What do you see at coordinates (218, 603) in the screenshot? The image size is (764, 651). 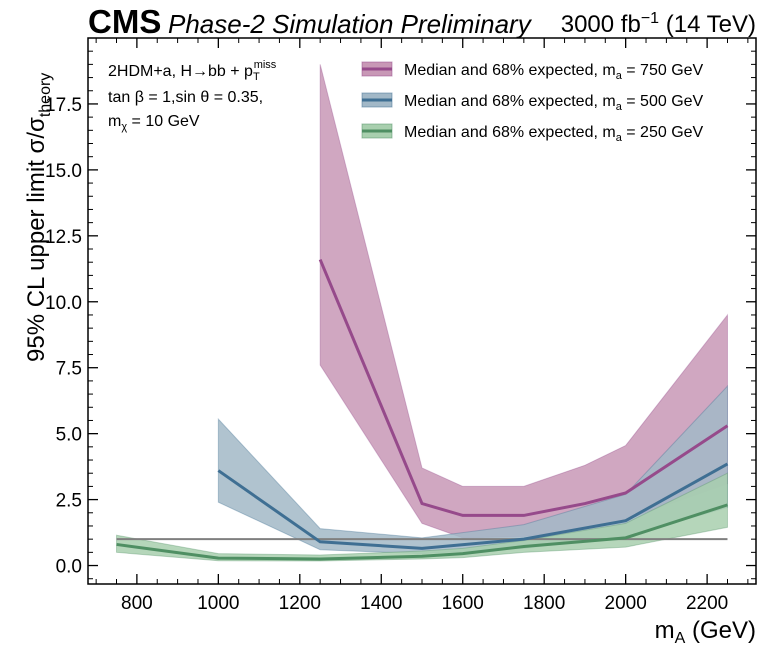 I see `x-tick-label: 1000` at bounding box center [218, 603].